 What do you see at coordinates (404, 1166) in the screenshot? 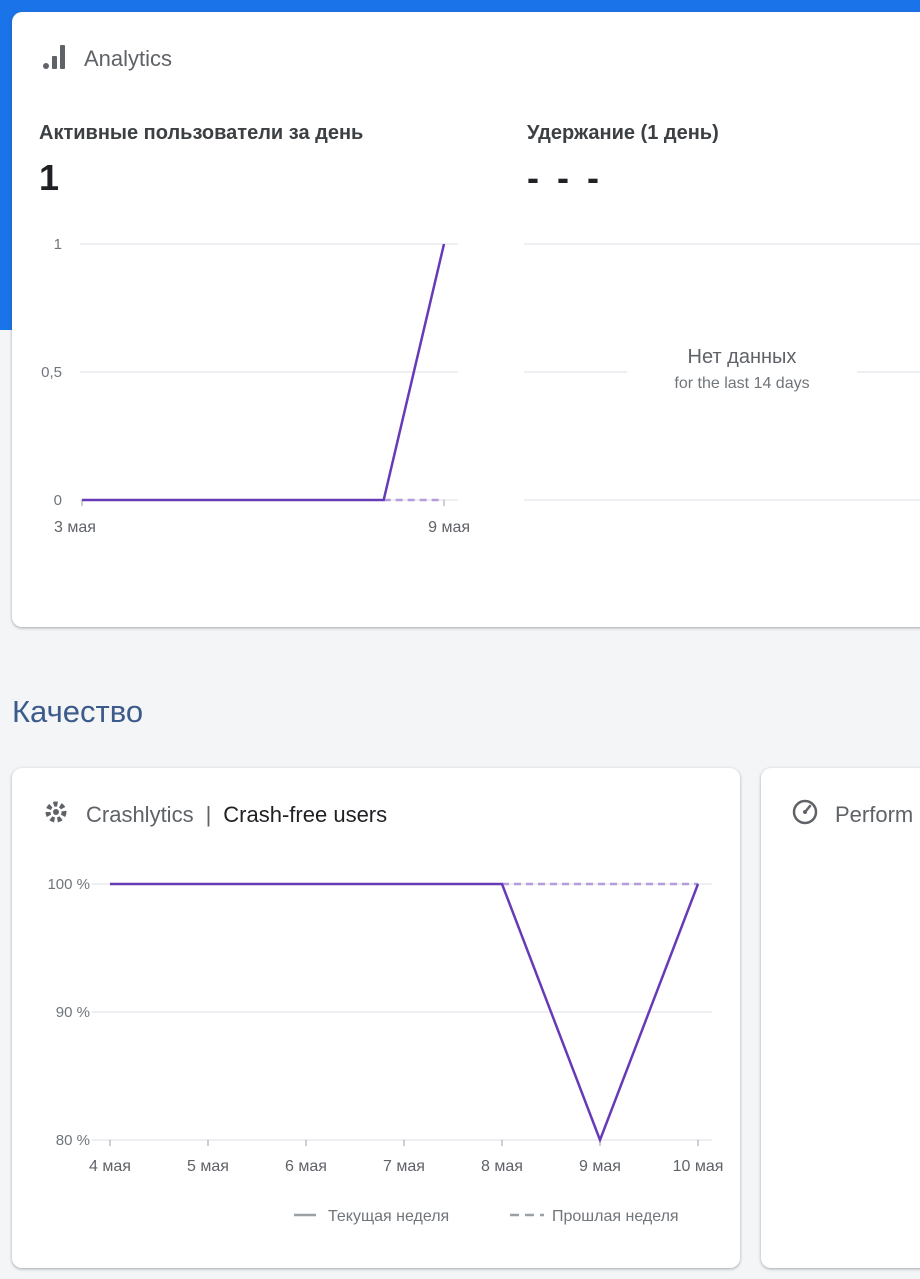
I see `x-tick-label: 7 мая` at bounding box center [404, 1166].